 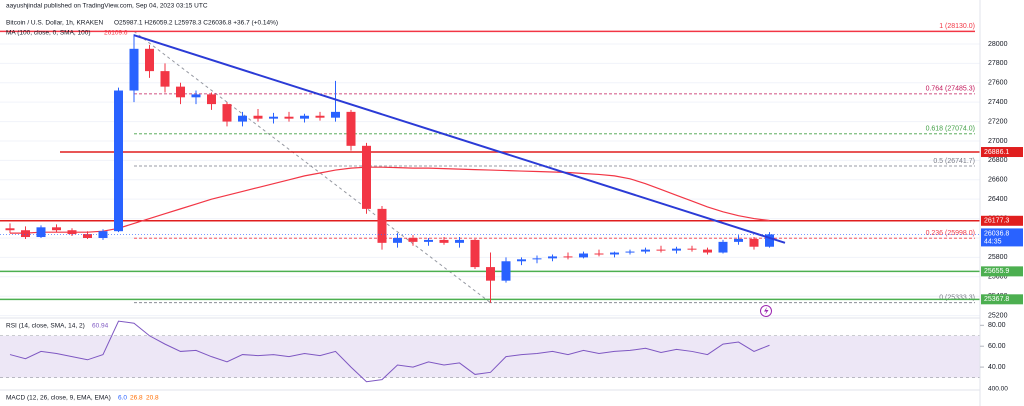 What do you see at coordinates (998, 83) in the screenshot?
I see `y-tick-label: 27600` at bounding box center [998, 83].